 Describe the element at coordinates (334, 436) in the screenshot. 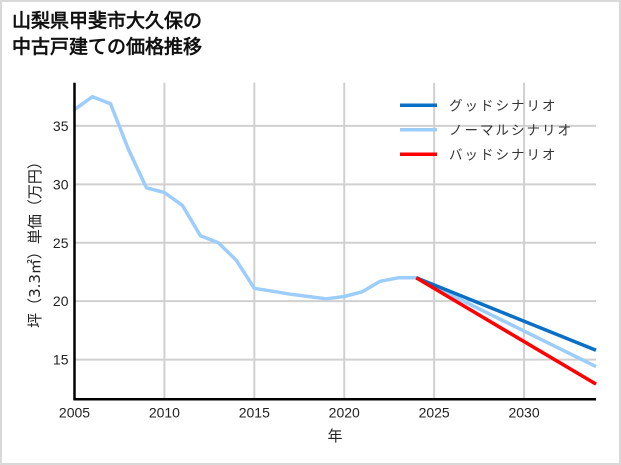

I see `x-axis-label: 年` at that location.